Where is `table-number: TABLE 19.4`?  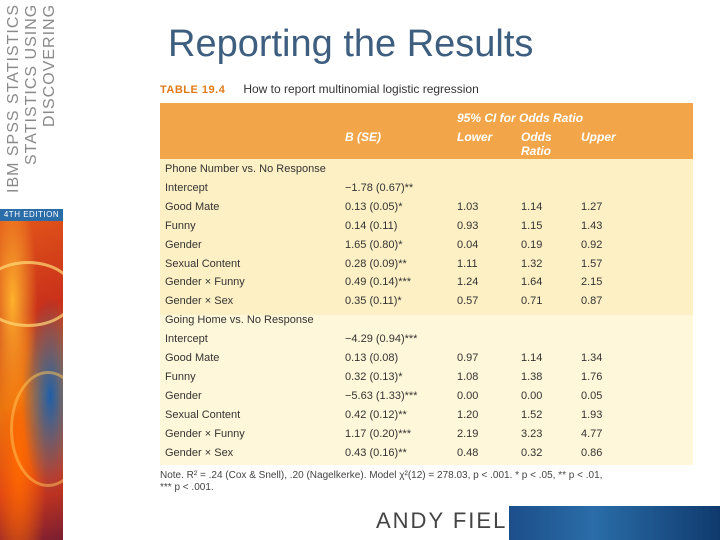
table-number: TABLE 19.4 is located at coordinates (193, 90).